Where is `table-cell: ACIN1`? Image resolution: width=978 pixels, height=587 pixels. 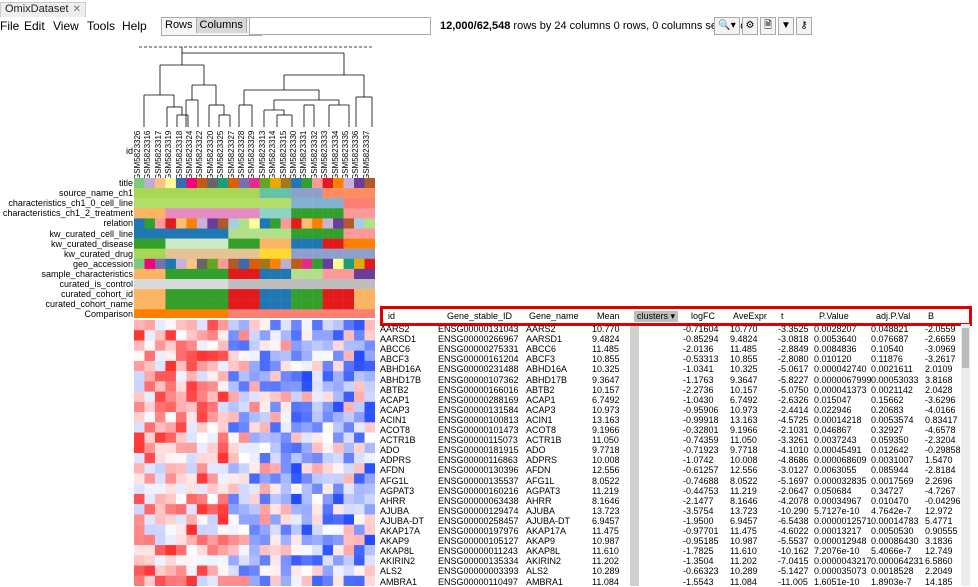 table-cell: ACIN1 is located at coordinates (393, 419).